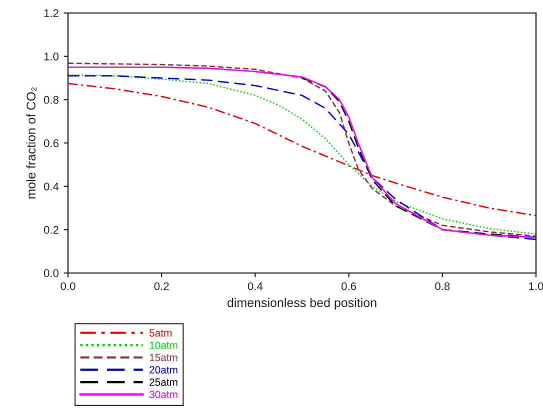 The height and width of the screenshot is (409, 543). I want to click on x-tick-label: 1.0, so click(536, 286).